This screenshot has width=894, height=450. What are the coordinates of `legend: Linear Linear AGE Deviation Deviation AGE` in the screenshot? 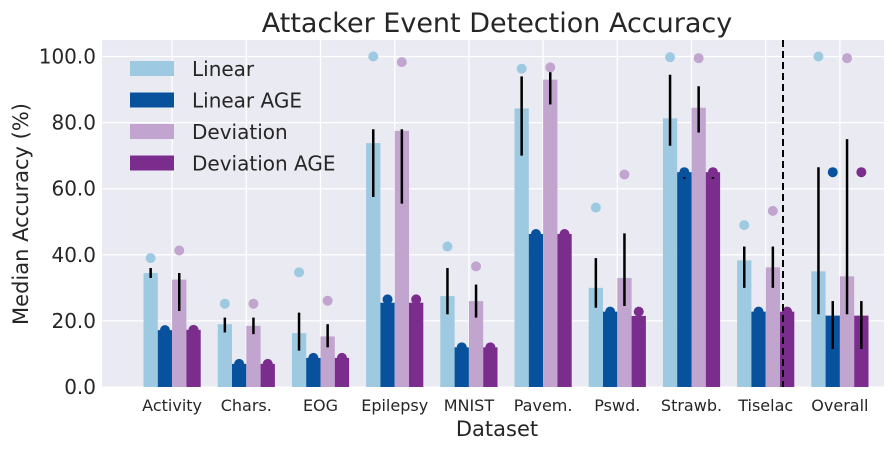 It's located at (233, 116).